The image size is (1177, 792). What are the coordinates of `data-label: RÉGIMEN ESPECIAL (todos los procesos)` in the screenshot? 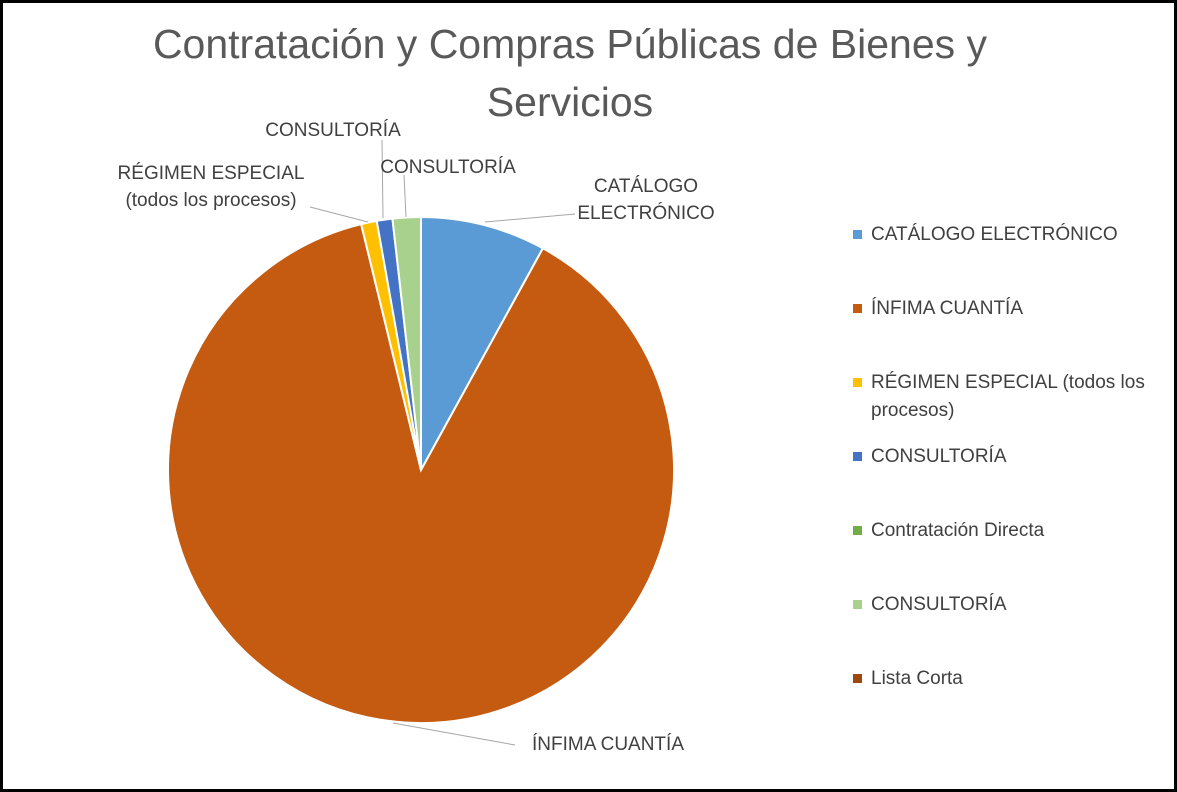 It's located at (211, 187).